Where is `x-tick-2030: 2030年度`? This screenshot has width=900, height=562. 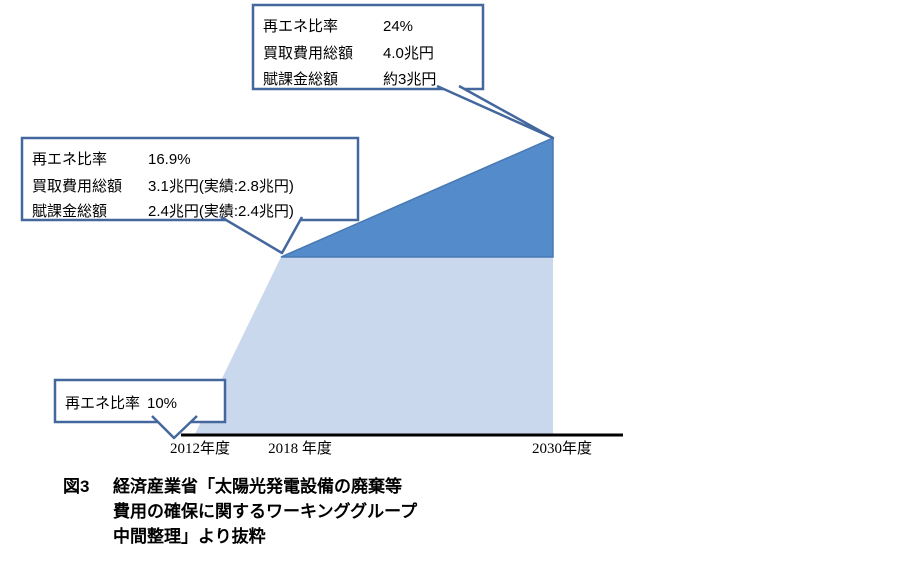 x-tick-2030: 2030年度 is located at coordinates (562, 448).